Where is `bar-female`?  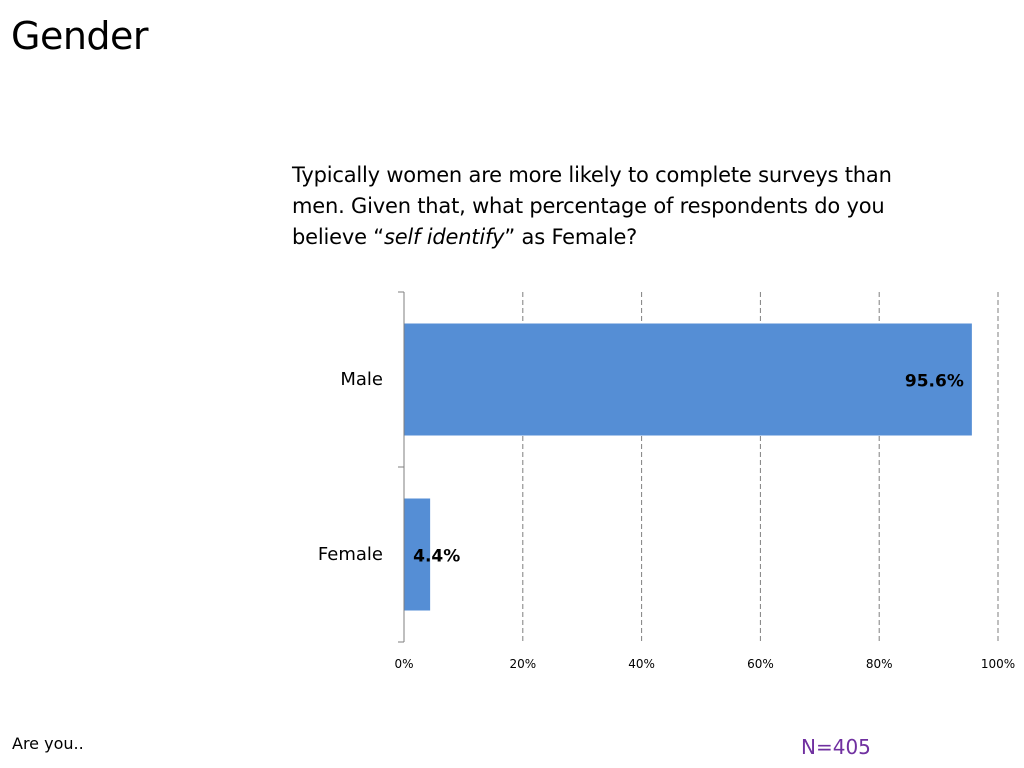 bar-female is located at coordinates (417, 554).